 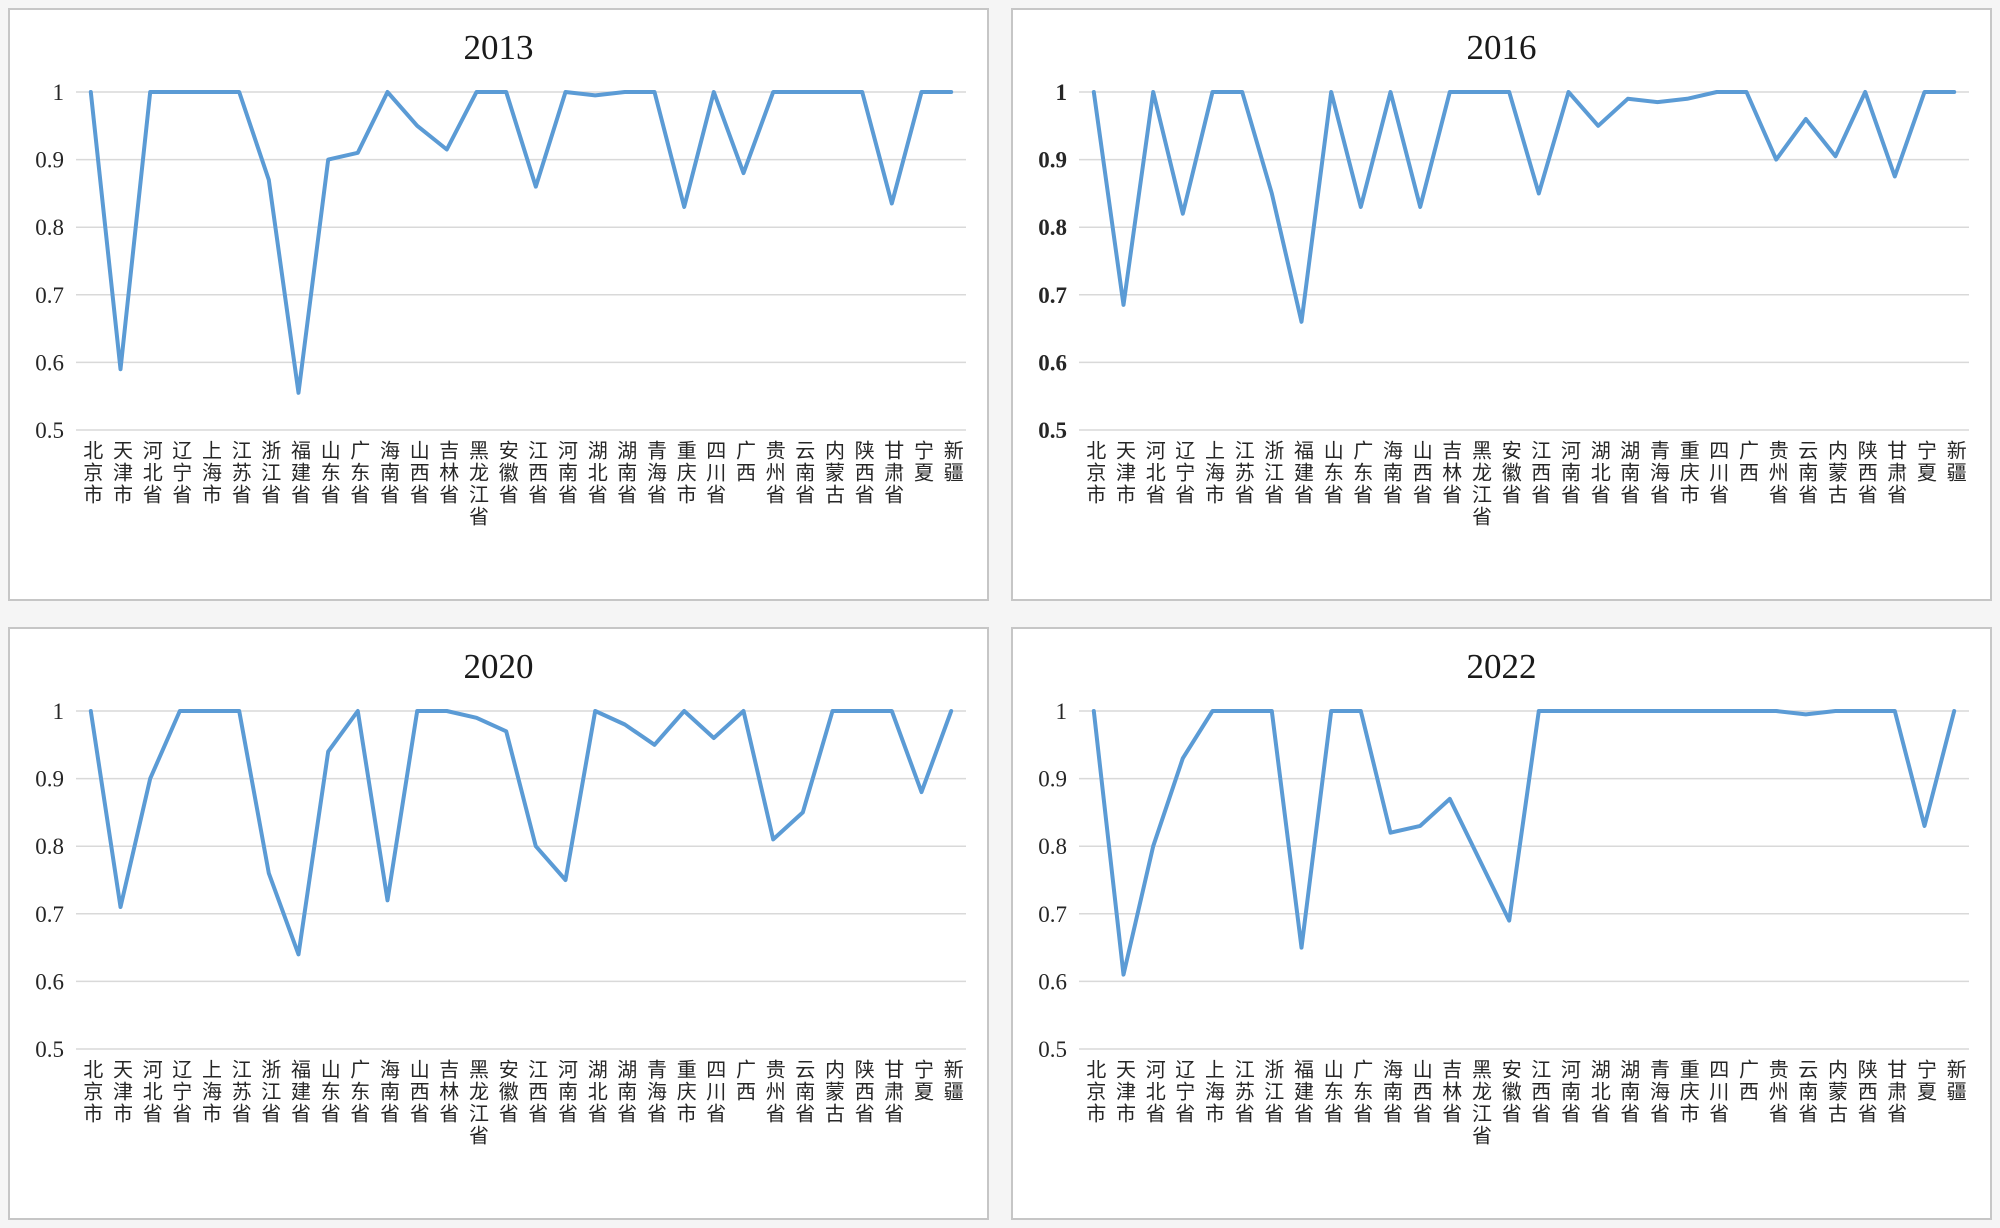 What do you see at coordinates (179, 1092) in the screenshot?
I see `x-axis-category-label: 辽宁省` at bounding box center [179, 1092].